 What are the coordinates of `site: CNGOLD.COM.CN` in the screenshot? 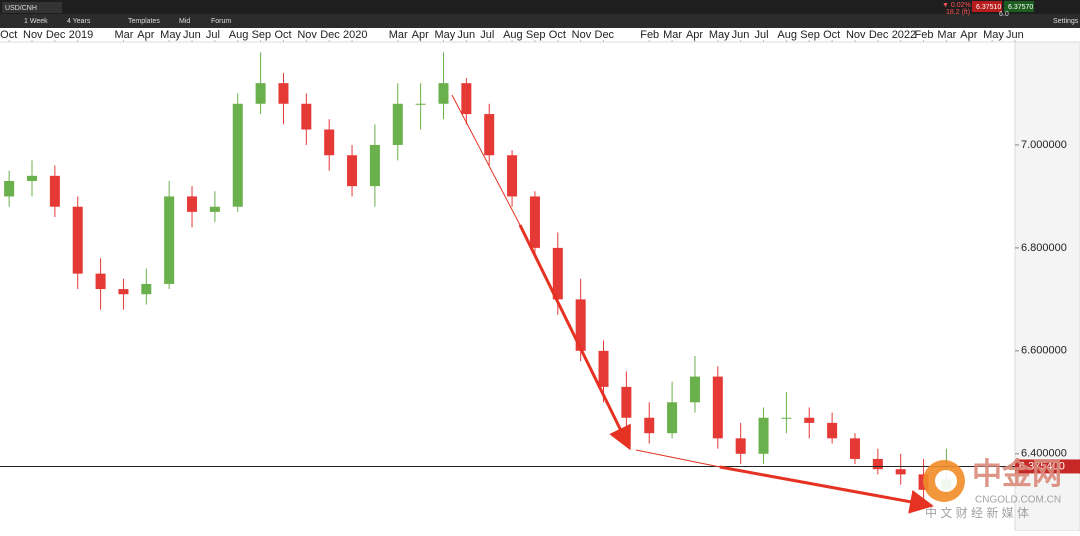 It's located at (1018, 500).